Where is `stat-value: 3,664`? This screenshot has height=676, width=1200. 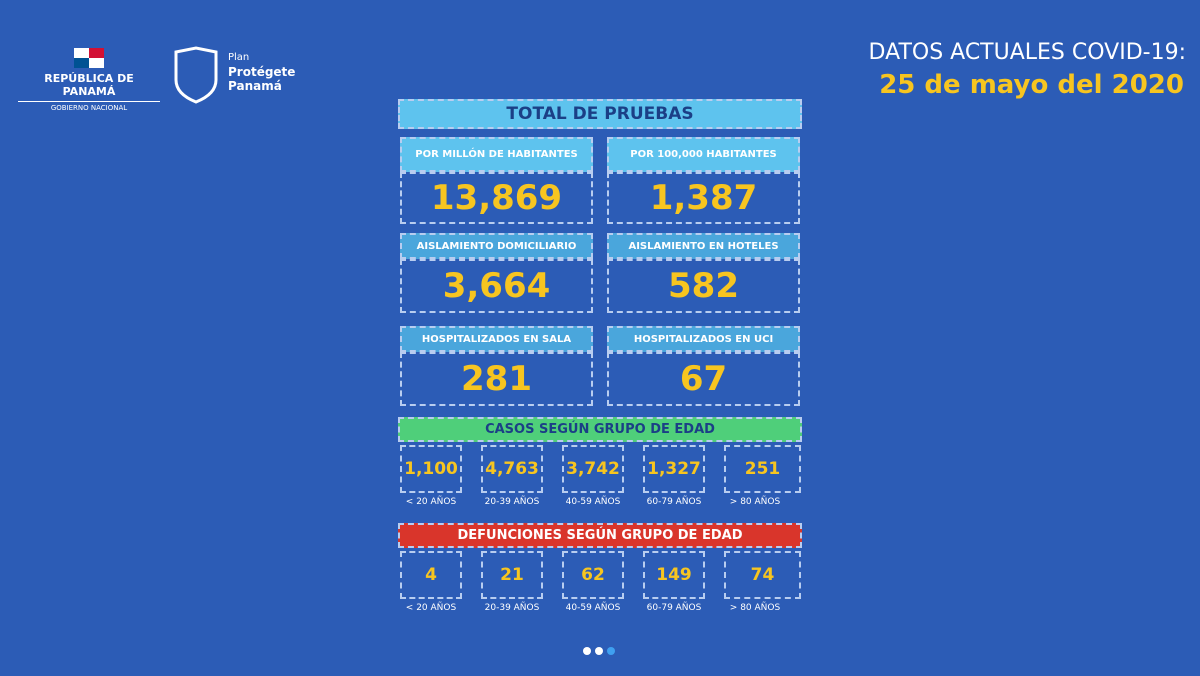 stat-value: 3,664 is located at coordinates (496, 286).